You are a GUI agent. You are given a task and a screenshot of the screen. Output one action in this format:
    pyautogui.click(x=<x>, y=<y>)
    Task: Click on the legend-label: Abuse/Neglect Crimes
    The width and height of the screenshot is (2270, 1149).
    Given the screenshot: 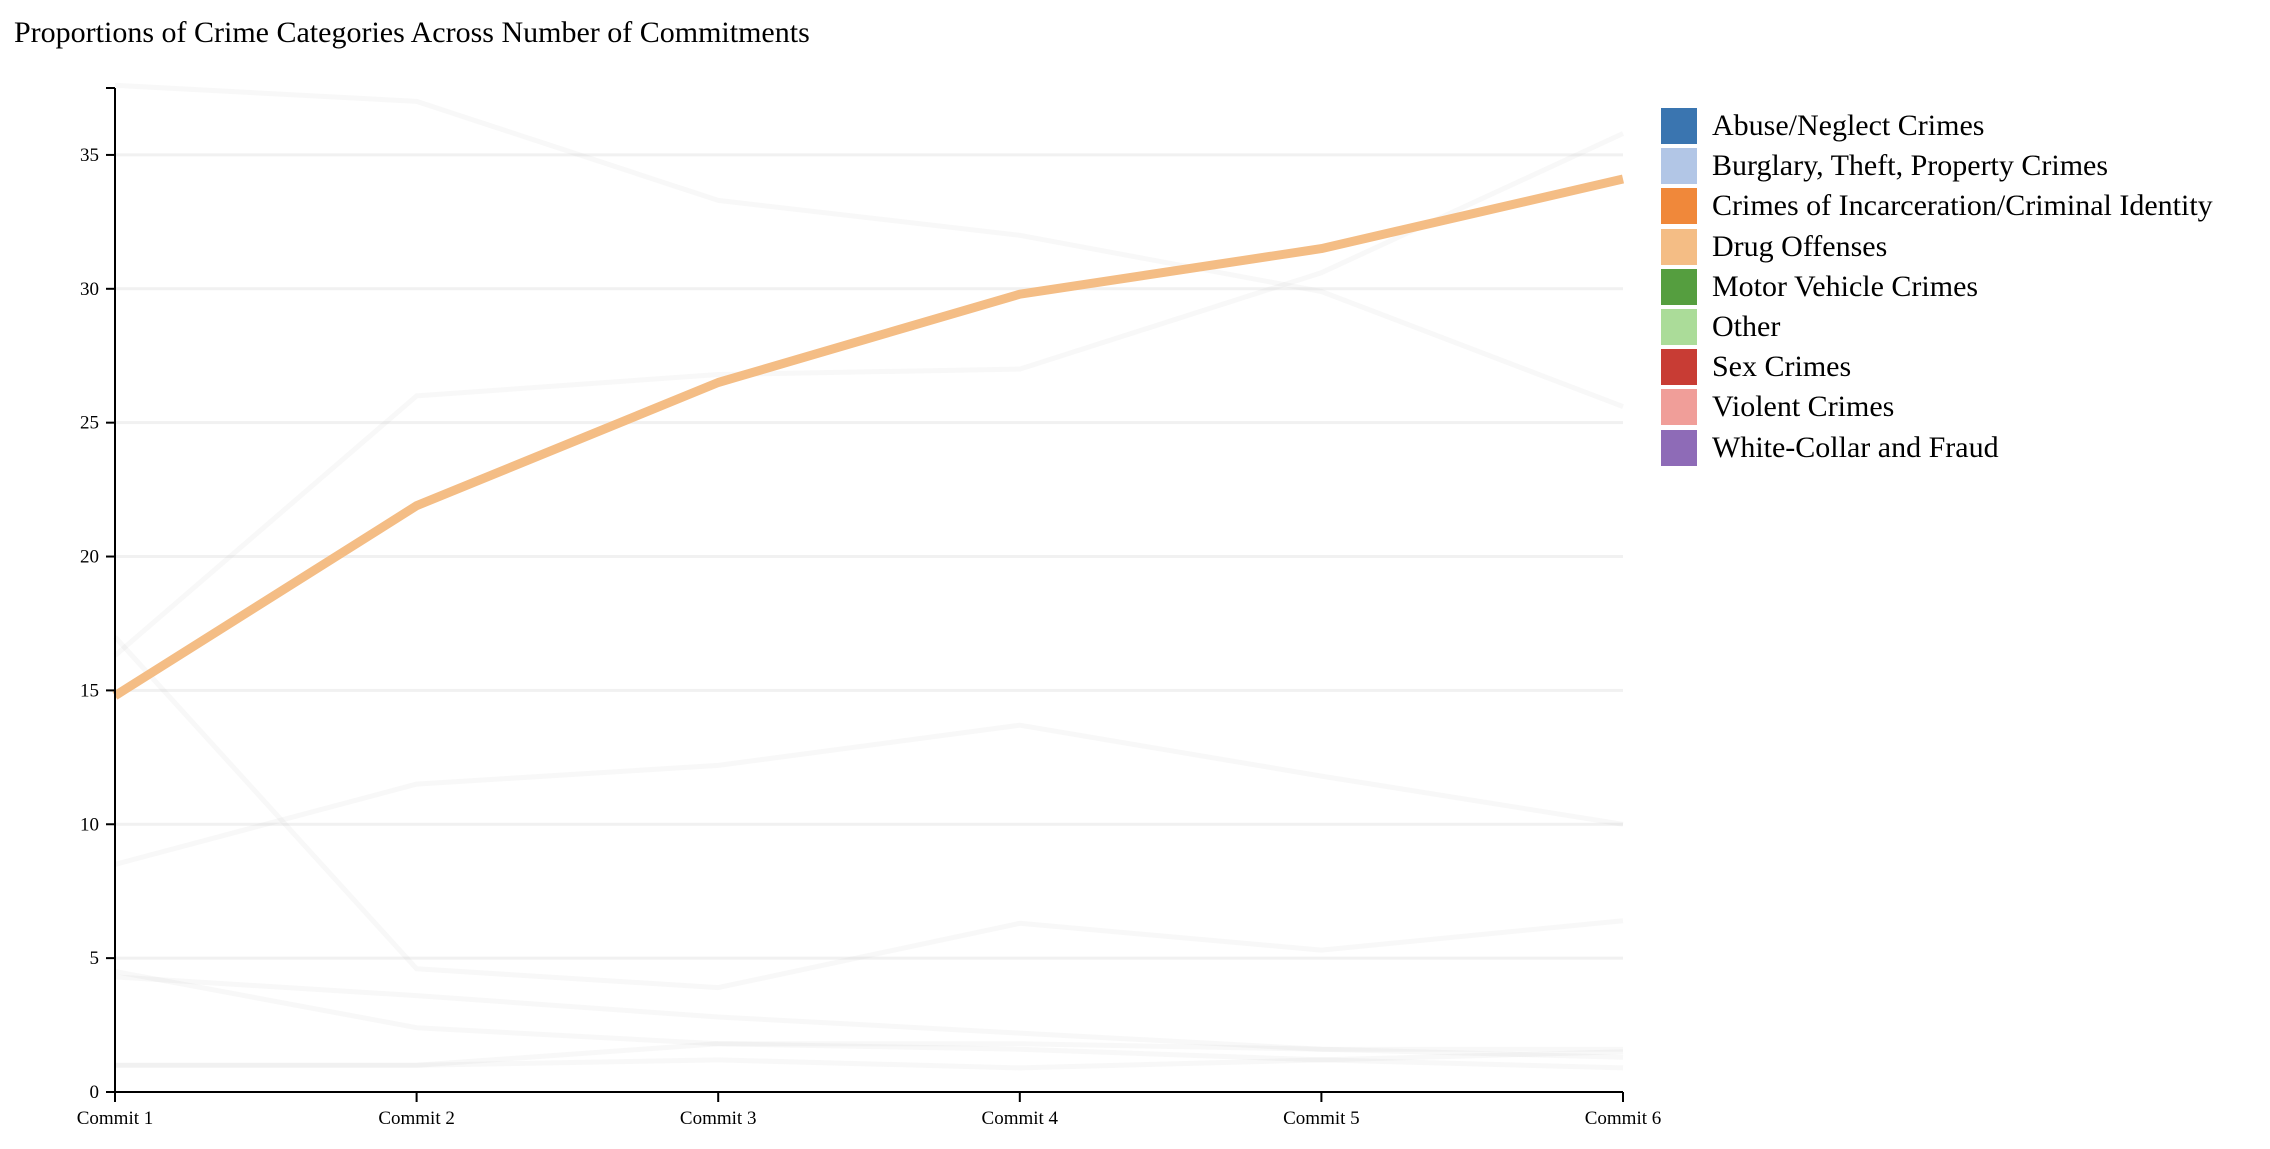 What is the action you would take?
    pyautogui.click(x=1848, y=126)
    